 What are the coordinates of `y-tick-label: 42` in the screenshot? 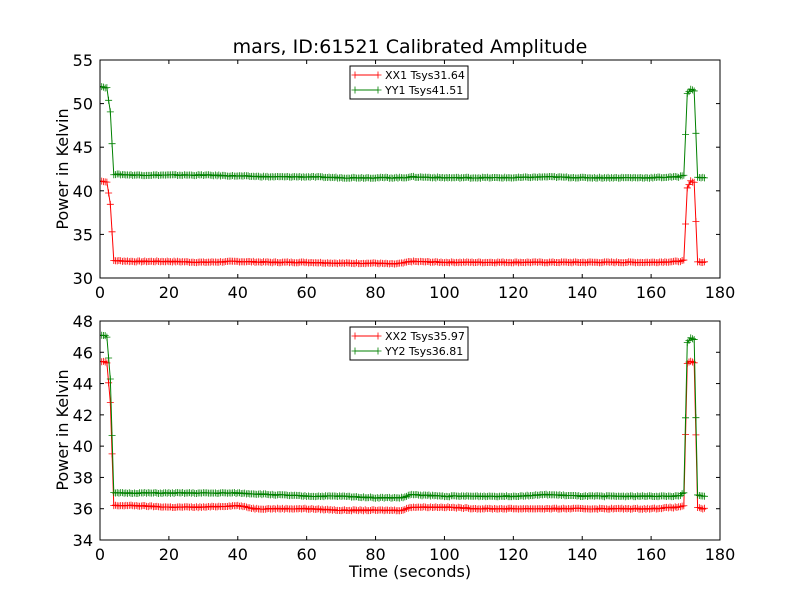 It's located at (83, 415).